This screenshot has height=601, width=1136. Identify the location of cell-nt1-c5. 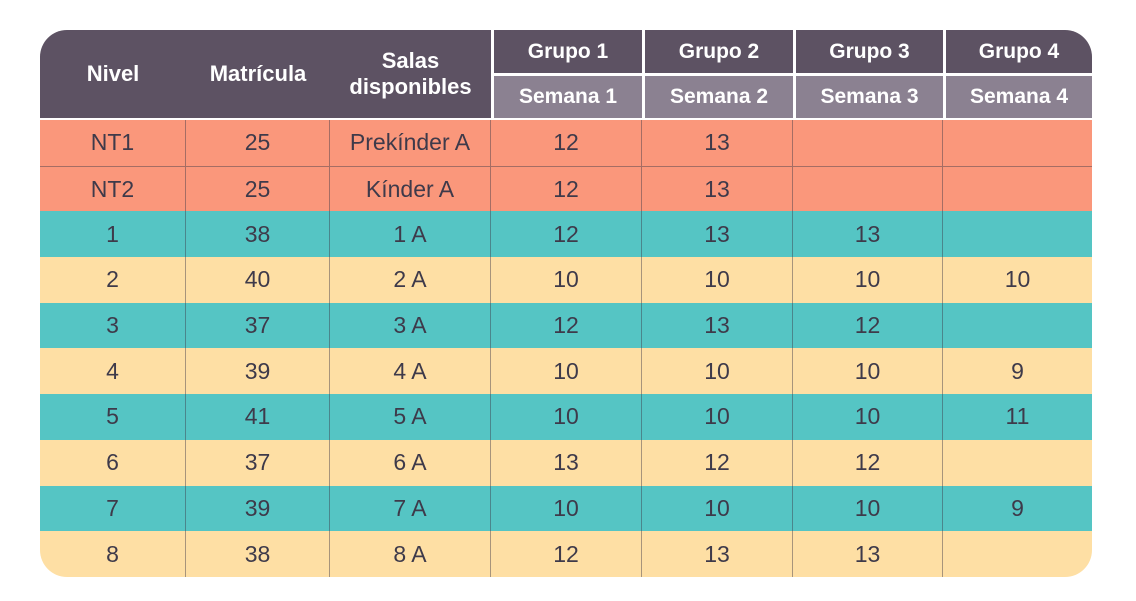
(868, 143).